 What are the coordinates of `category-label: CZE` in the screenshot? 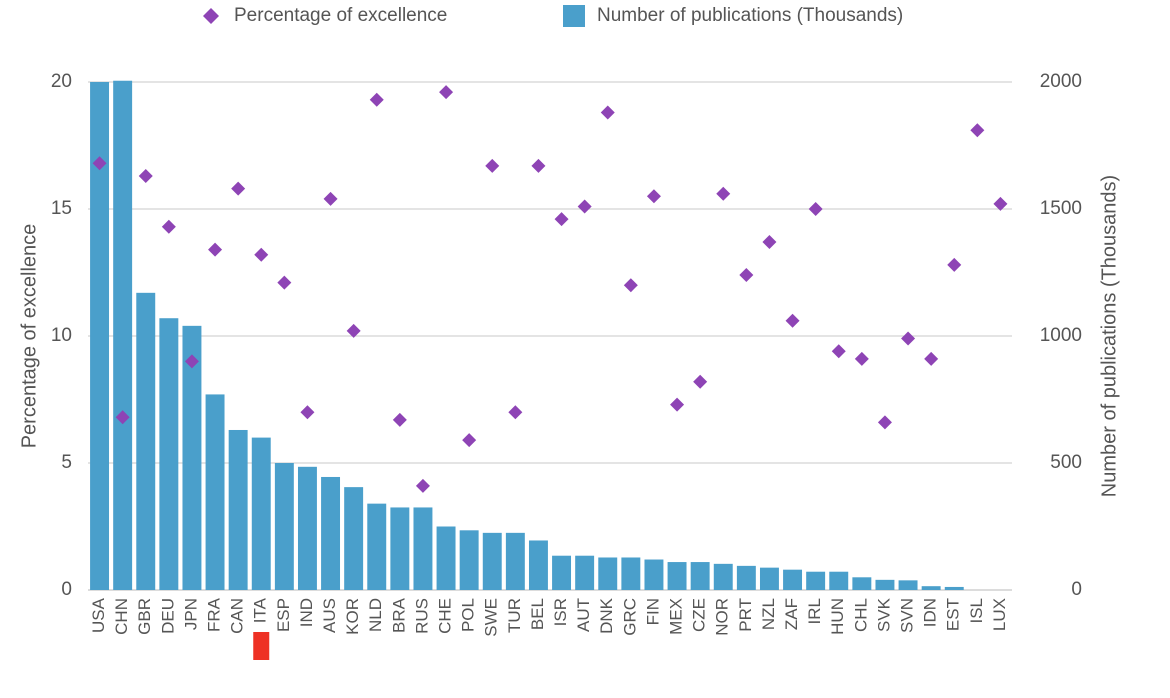 It's located at (699, 615).